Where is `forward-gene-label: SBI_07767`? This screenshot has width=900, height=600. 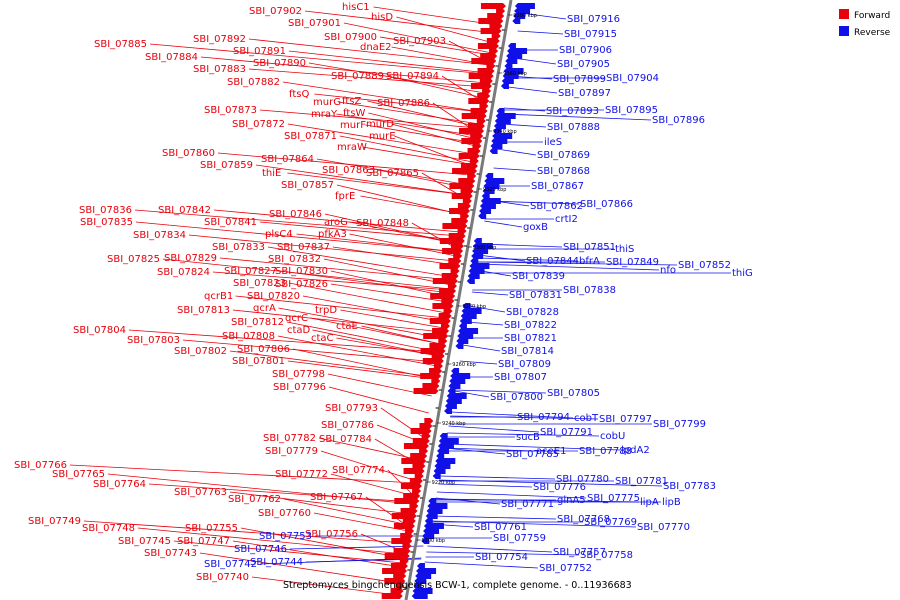 forward-gene-label: SBI_07767 is located at coordinates (336, 497).